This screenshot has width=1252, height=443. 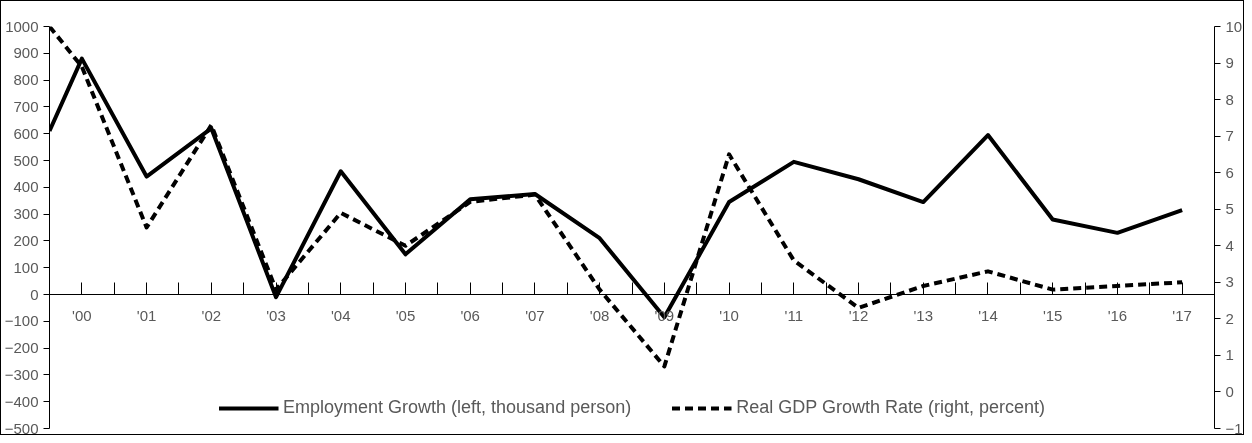 What do you see at coordinates (1117, 315) in the screenshot?
I see `x-tick-label: '16` at bounding box center [1117, 315].